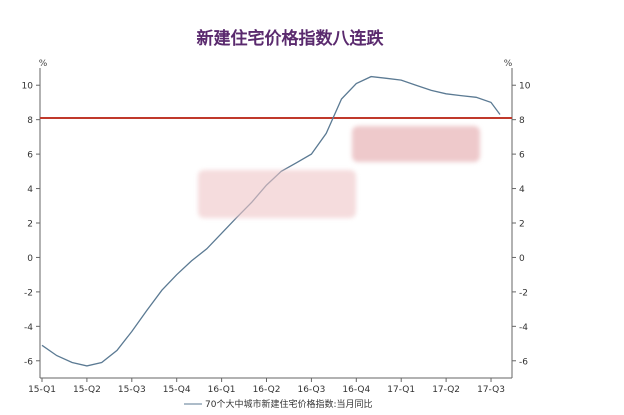 Image resolution: width=624 pixels, height=415 pixels. I want to click on left-y-tick-label: 6, so click(30, 156).